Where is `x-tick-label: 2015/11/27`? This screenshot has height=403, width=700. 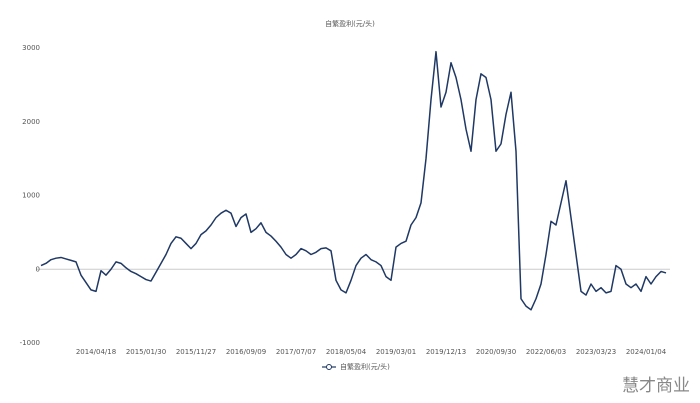
x-tick-label: 2015/11/27 is located at coordinates (196, 352).